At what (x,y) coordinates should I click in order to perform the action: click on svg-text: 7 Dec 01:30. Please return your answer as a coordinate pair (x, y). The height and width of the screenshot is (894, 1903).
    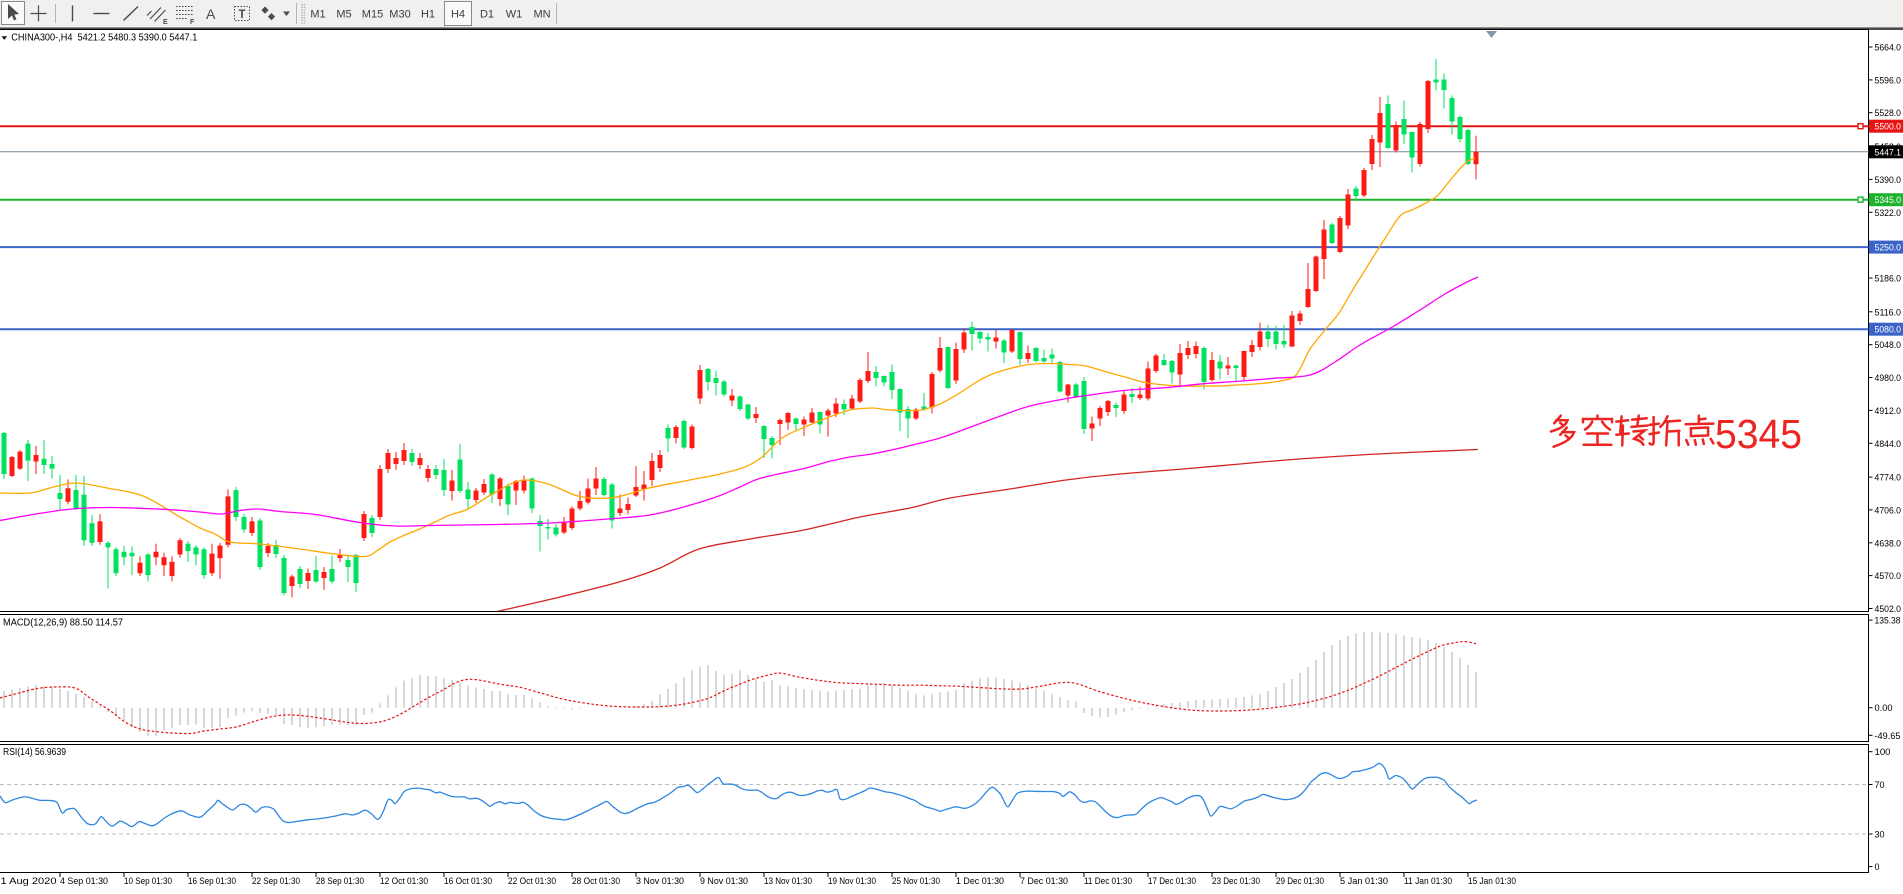
    Looking at the image, I should click on (1044, 881).